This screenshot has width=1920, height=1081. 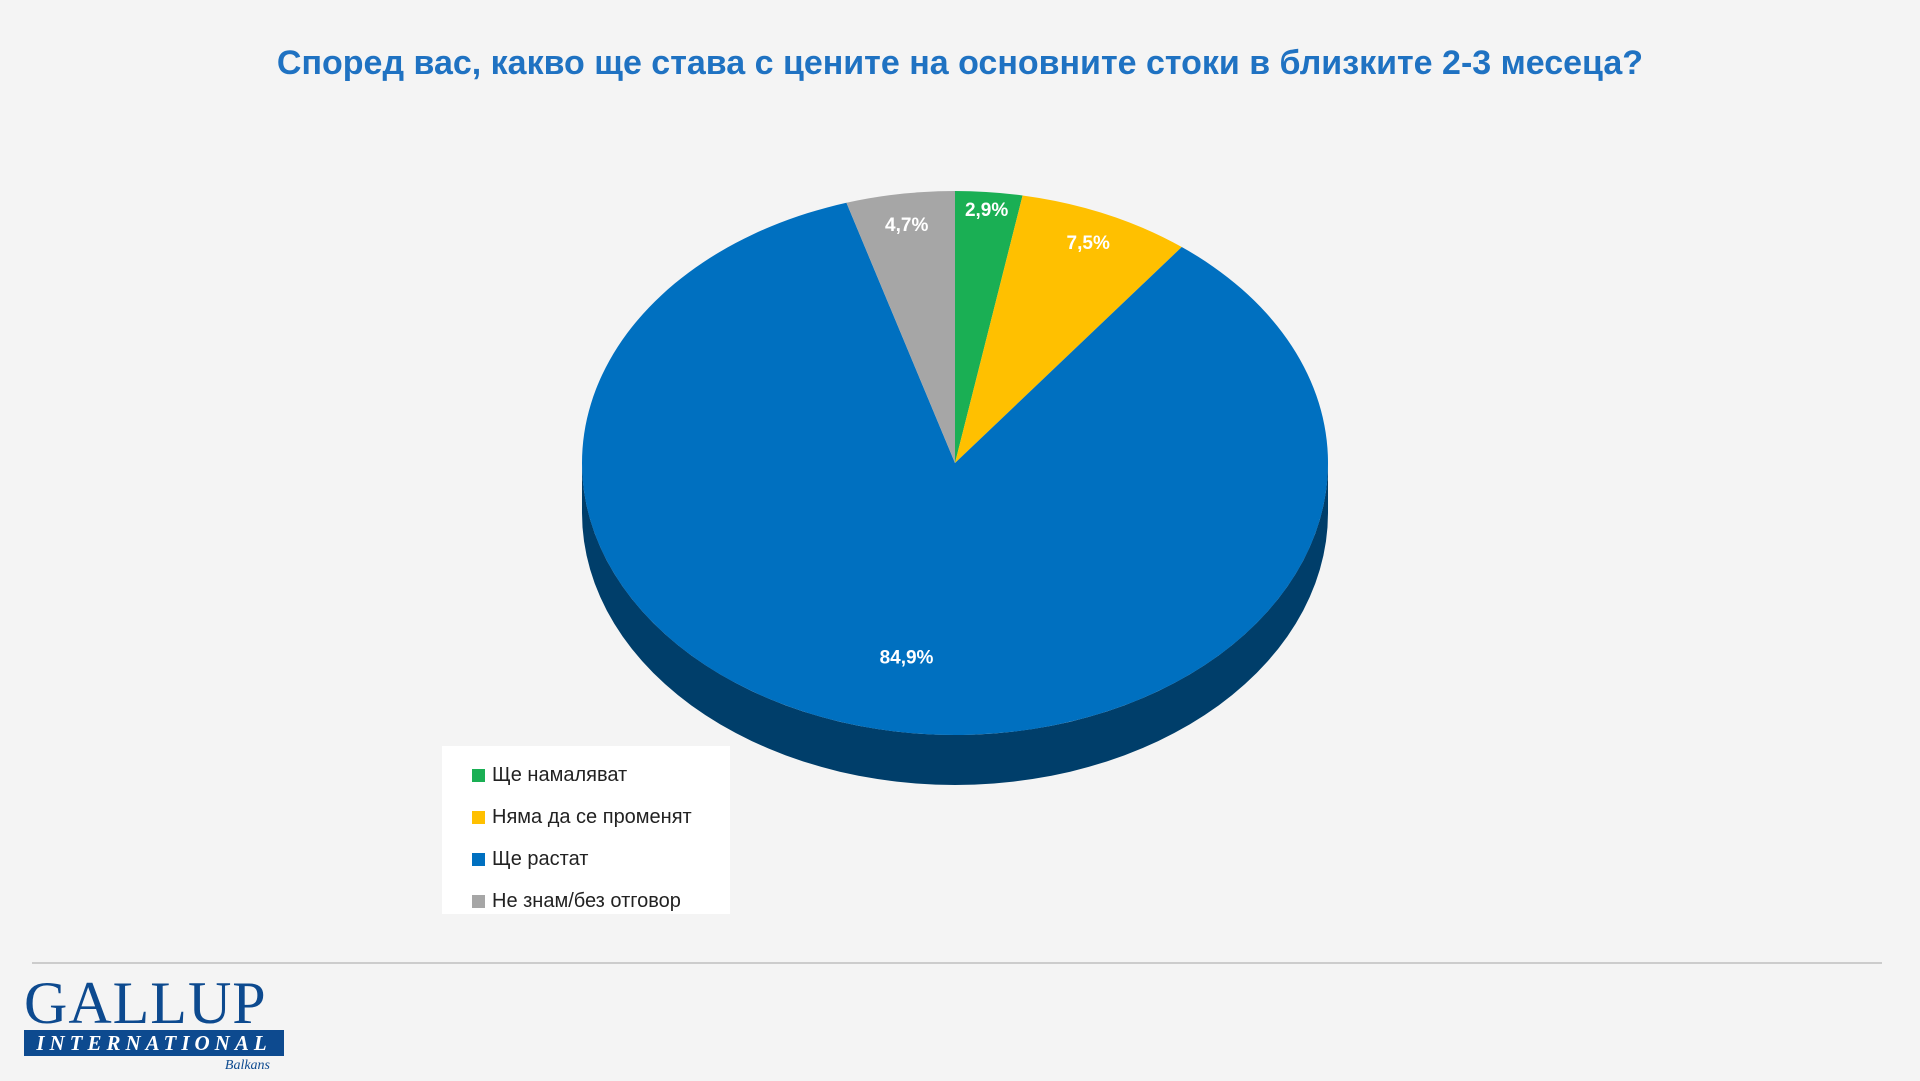 What do you see at coordinates (957, 963) in the screenshot?
I see `footer-divider` at bounding box center [957, 963].